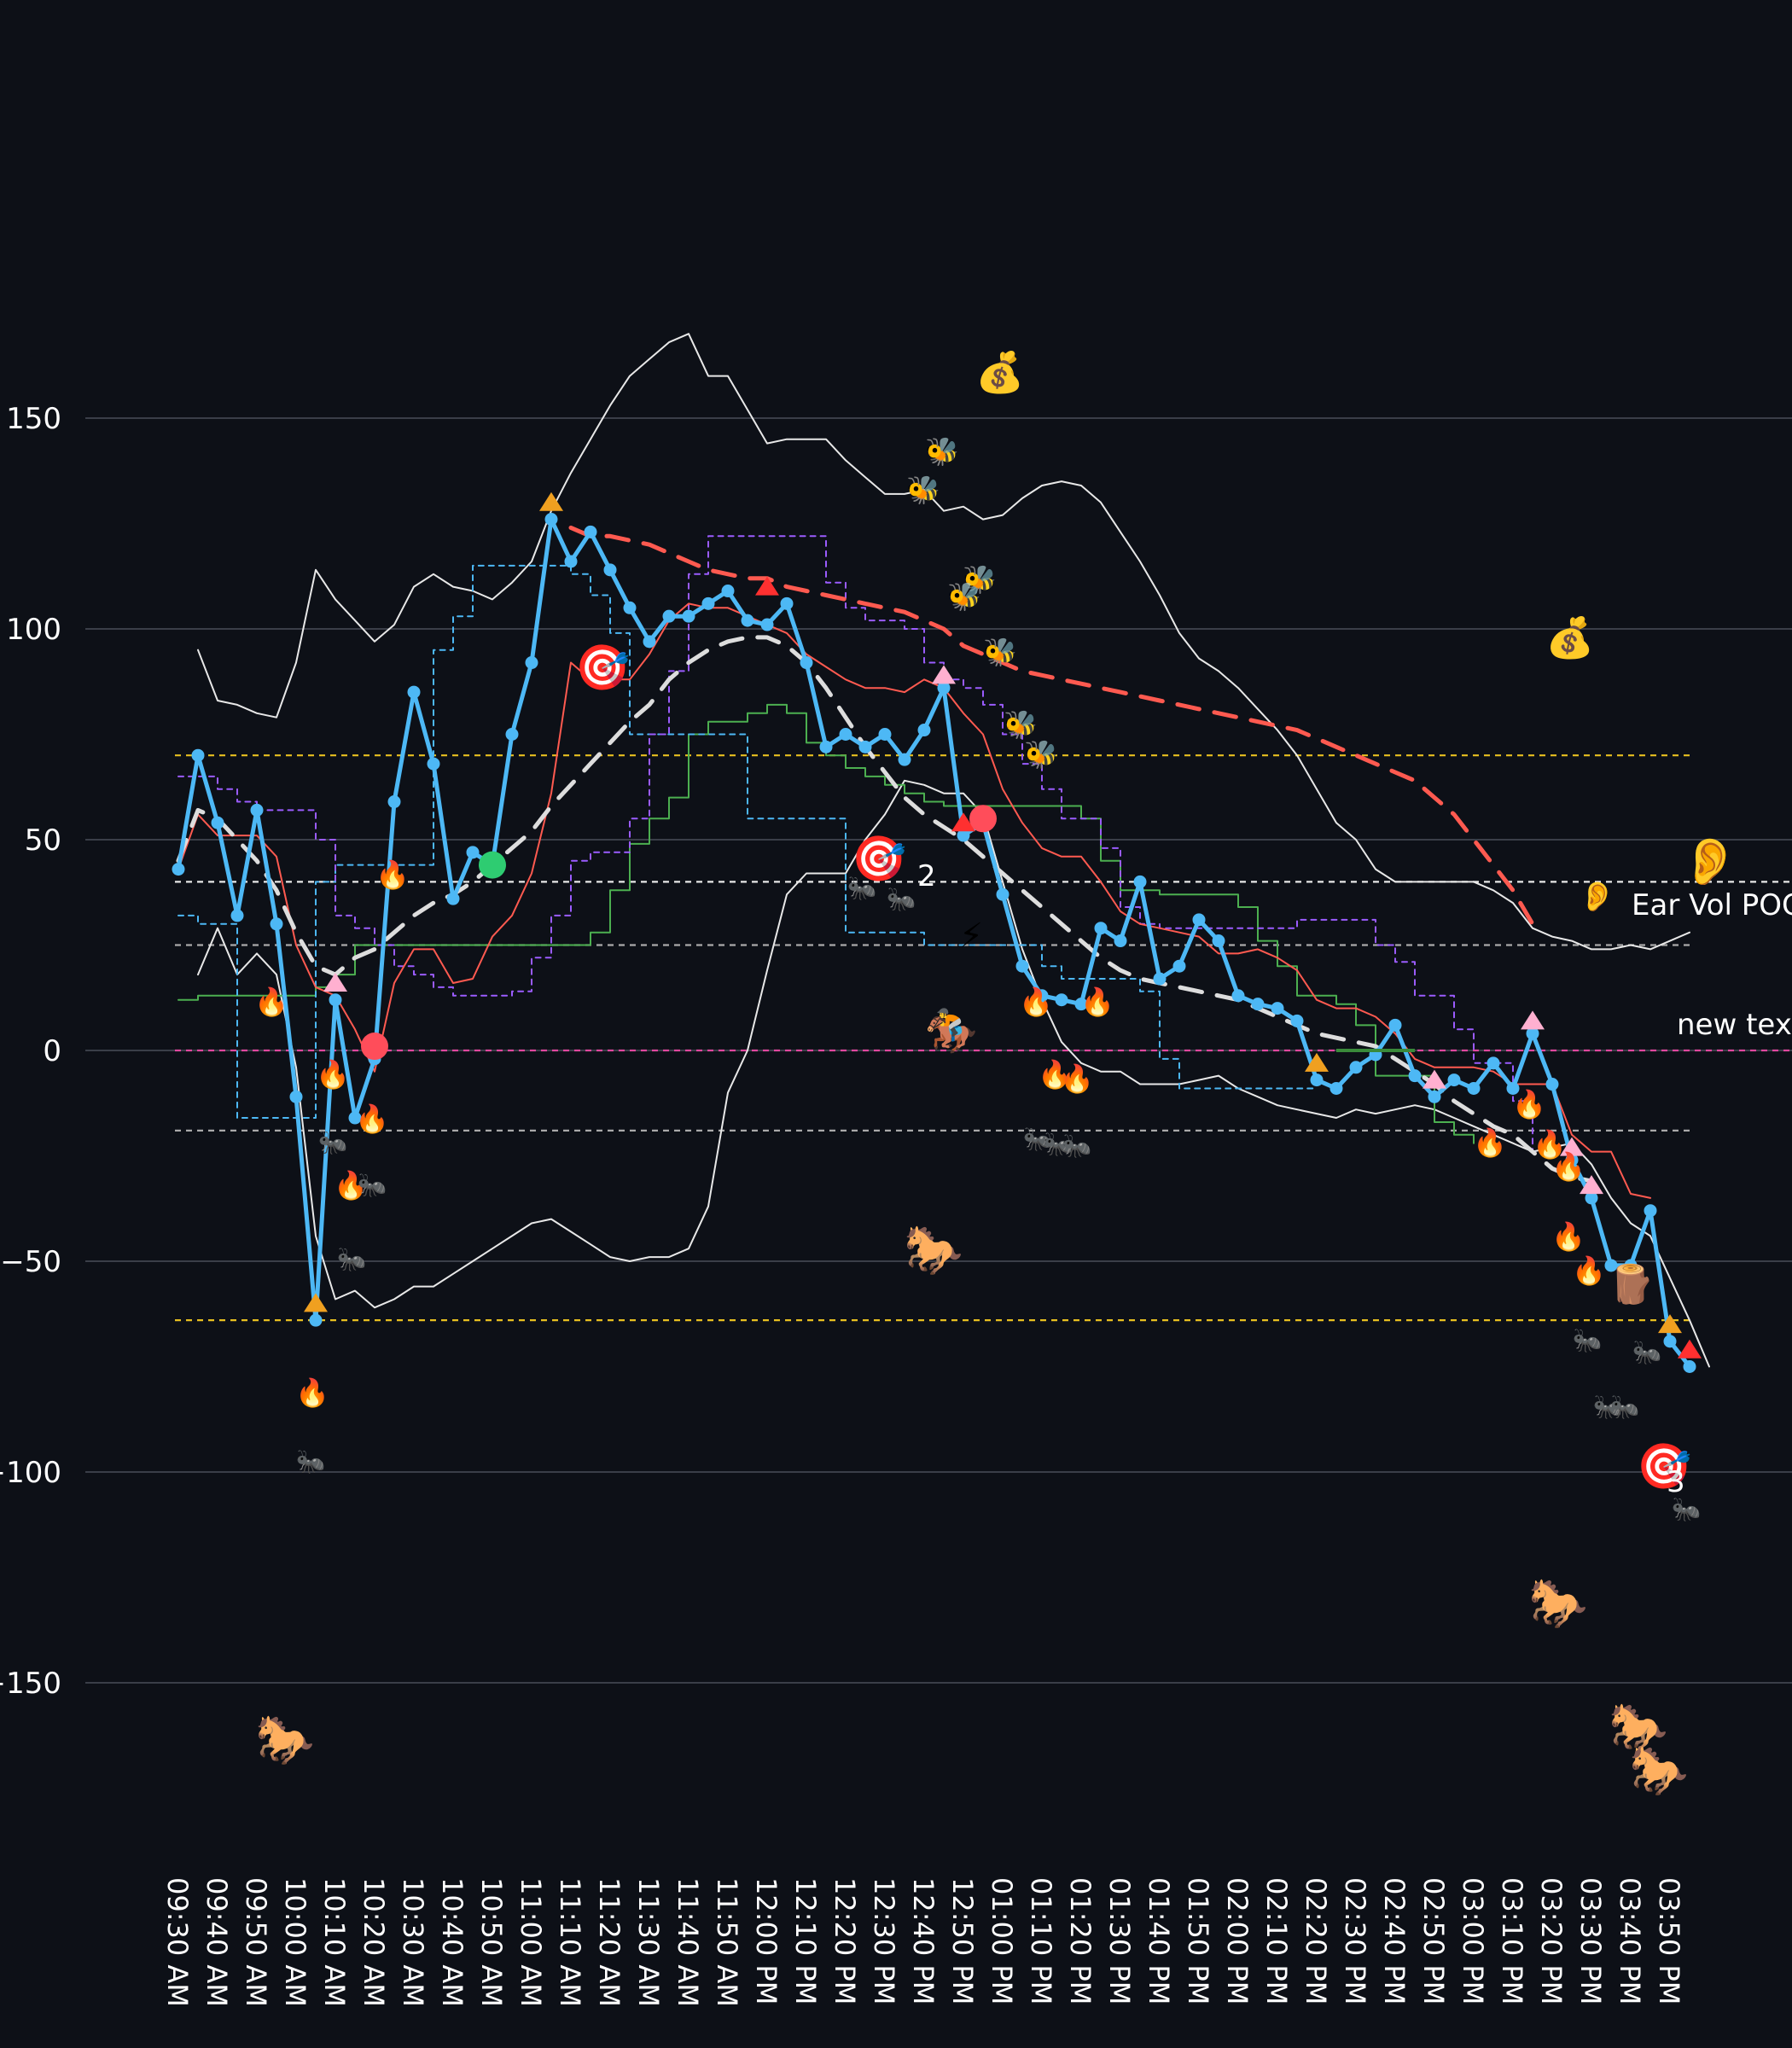  Describe the element at coordinates (1734, 1025) in the screenshot. I see `annotation-new-text: new text` at that location.